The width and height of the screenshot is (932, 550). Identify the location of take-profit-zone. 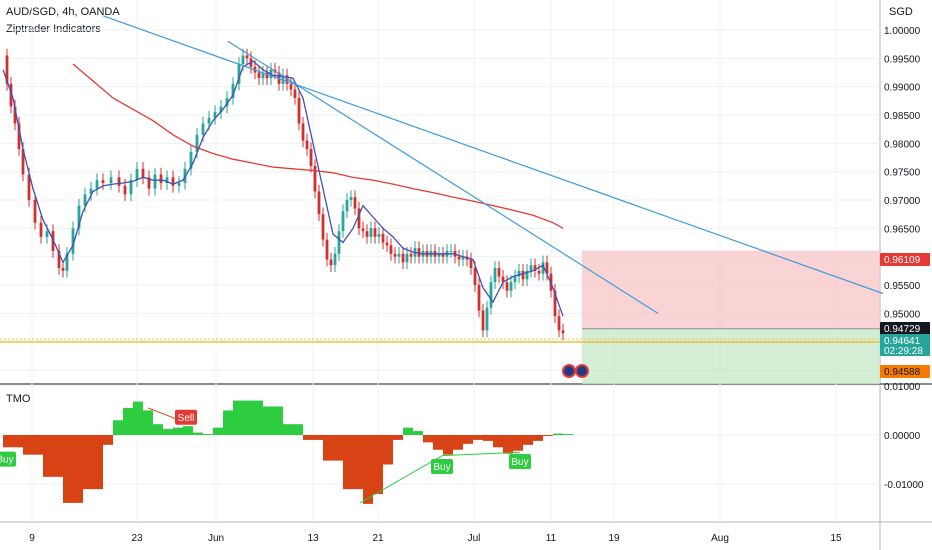
(731, 356).